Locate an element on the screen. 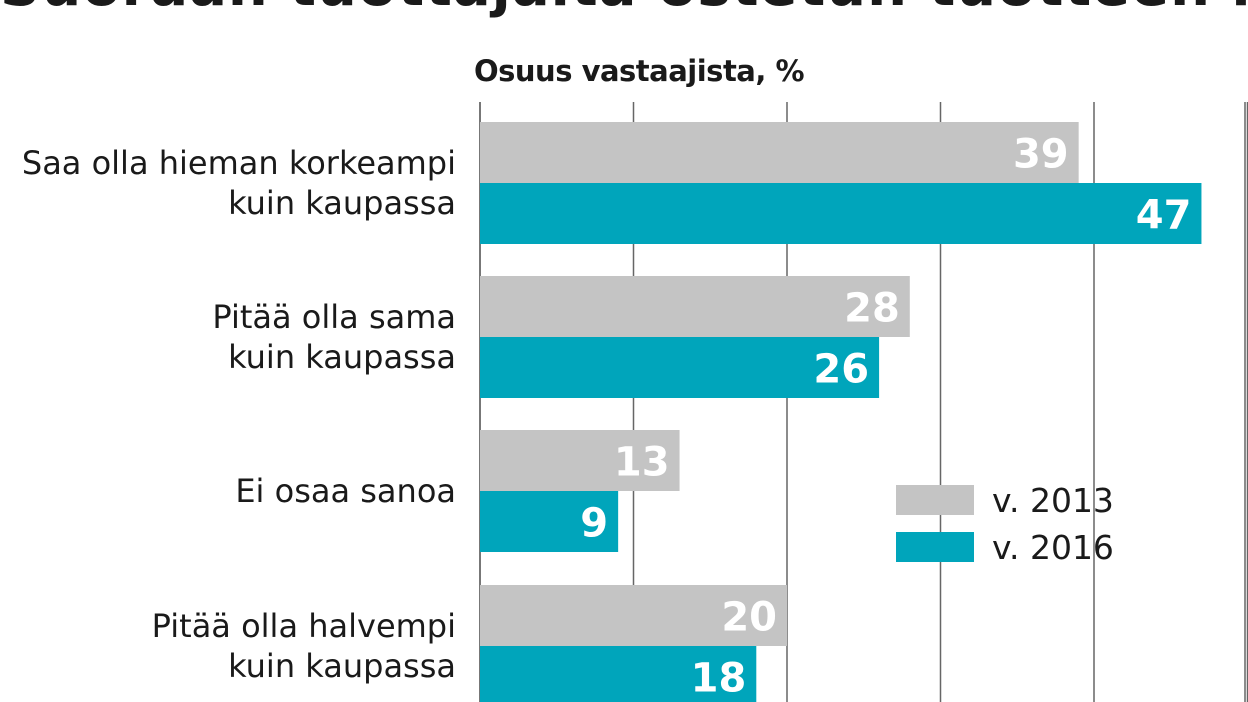 The image size is (1248, 702). bar-value-label: 9 is located at coordinates (594, 524).